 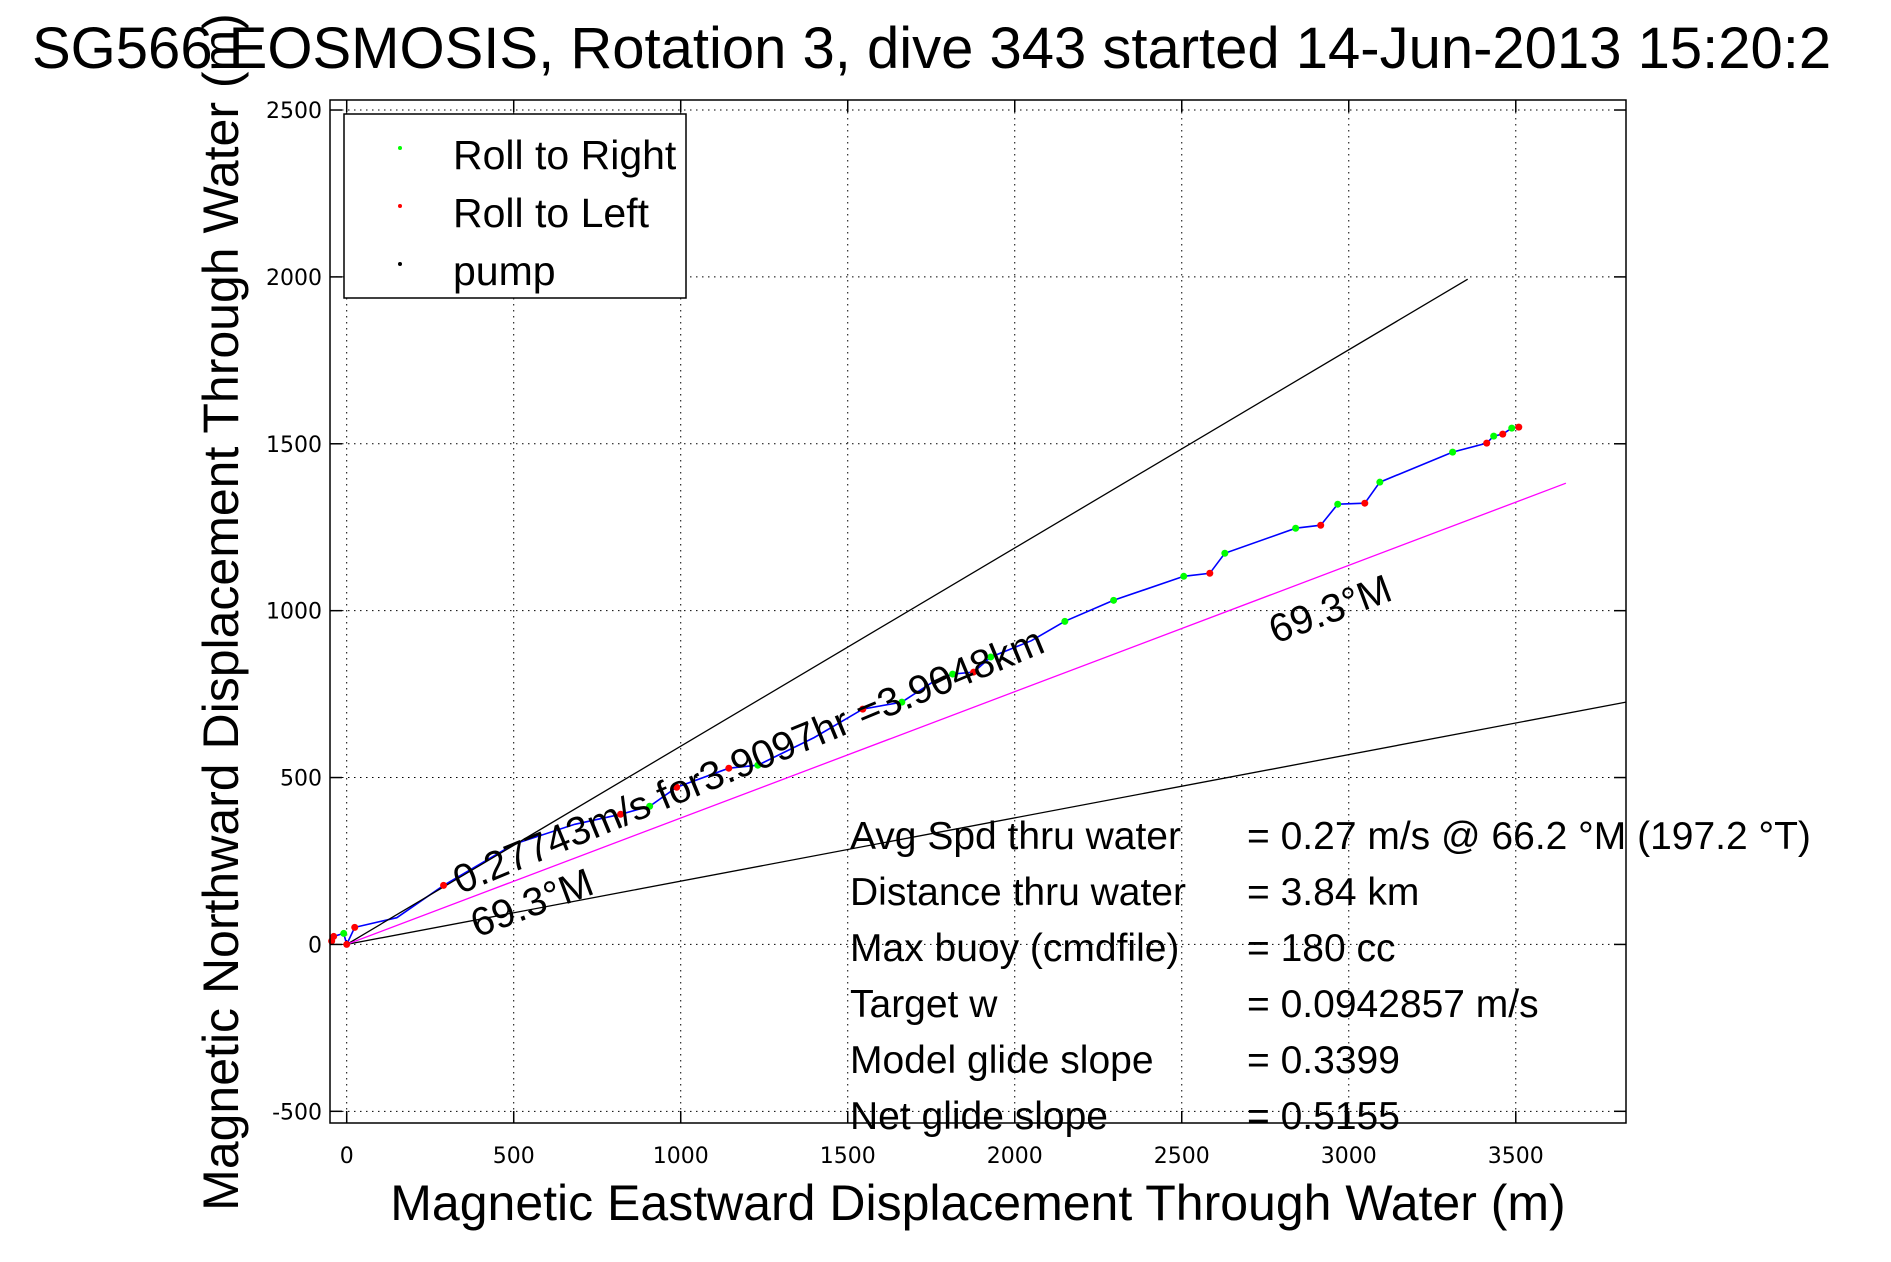 I want to click on stat-value: = 0.0942857 m/s, so click(x=1393, y=1004).